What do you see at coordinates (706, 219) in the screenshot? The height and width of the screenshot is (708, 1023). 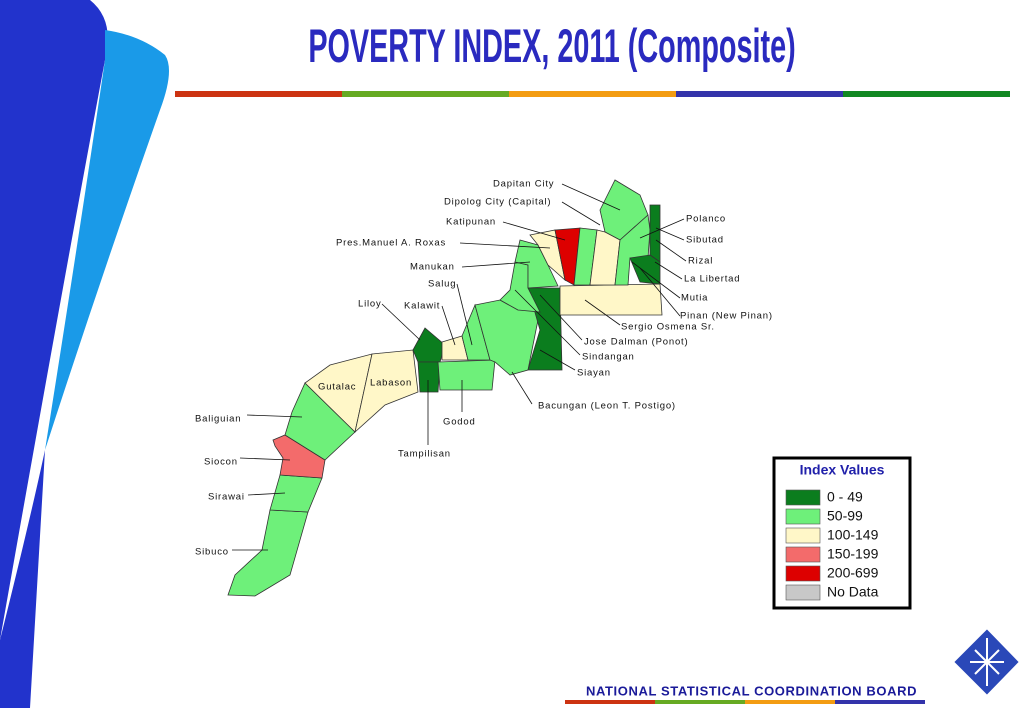 I see `region-label: Polanco` at bounding box center [706, 219].